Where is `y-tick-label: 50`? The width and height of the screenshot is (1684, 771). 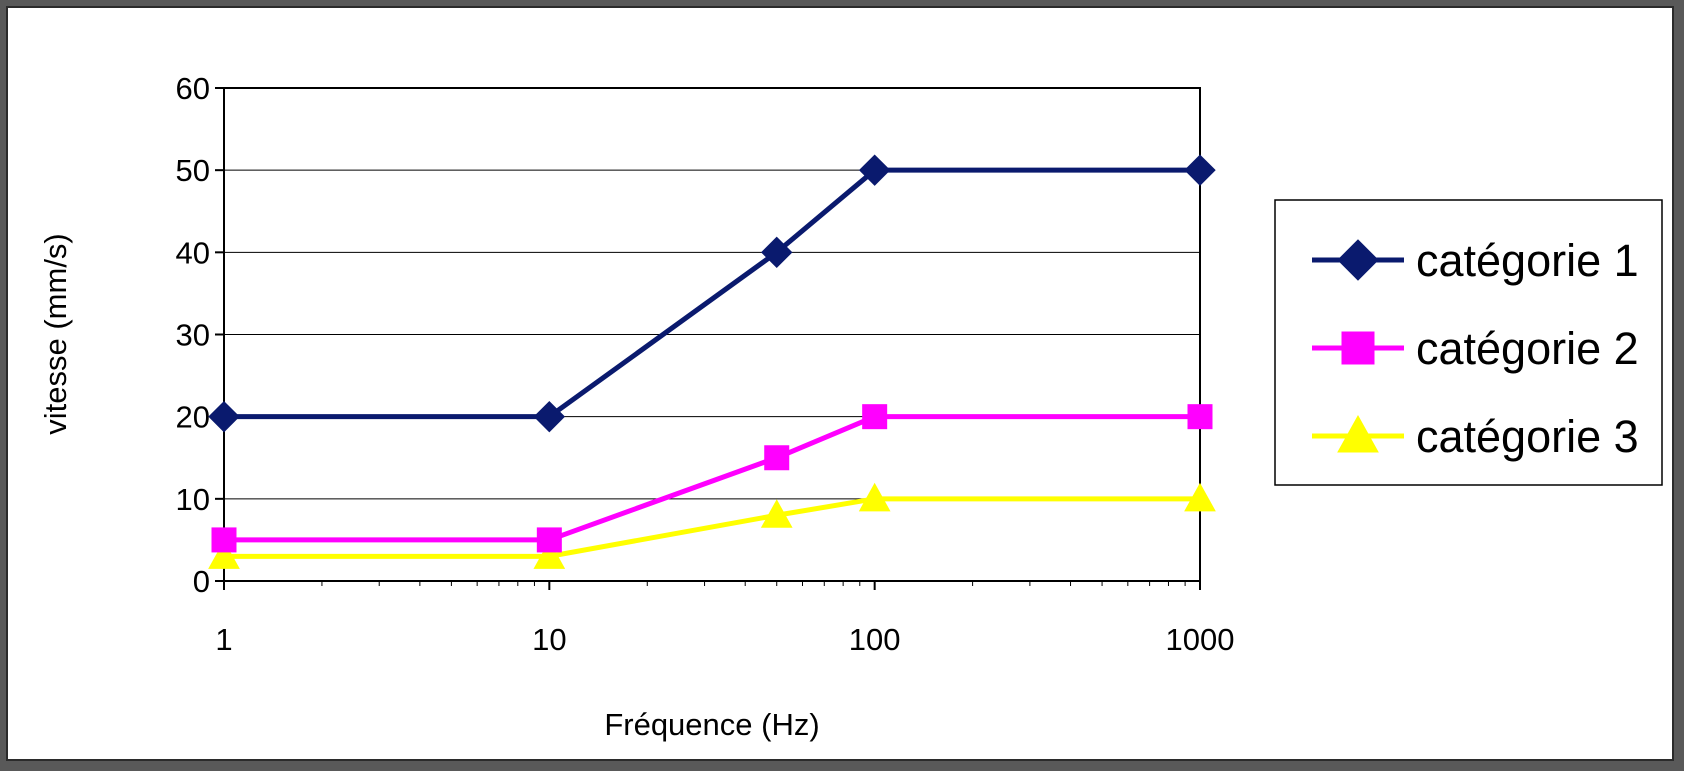
y-tick-label: 50 is located at coordinates (193, 170).